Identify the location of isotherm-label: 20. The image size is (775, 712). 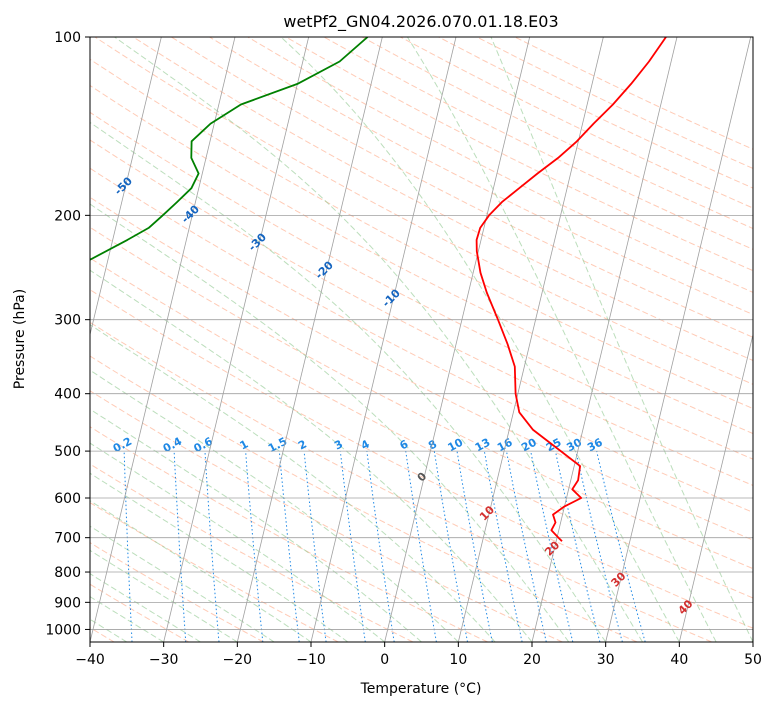
(552, 548).